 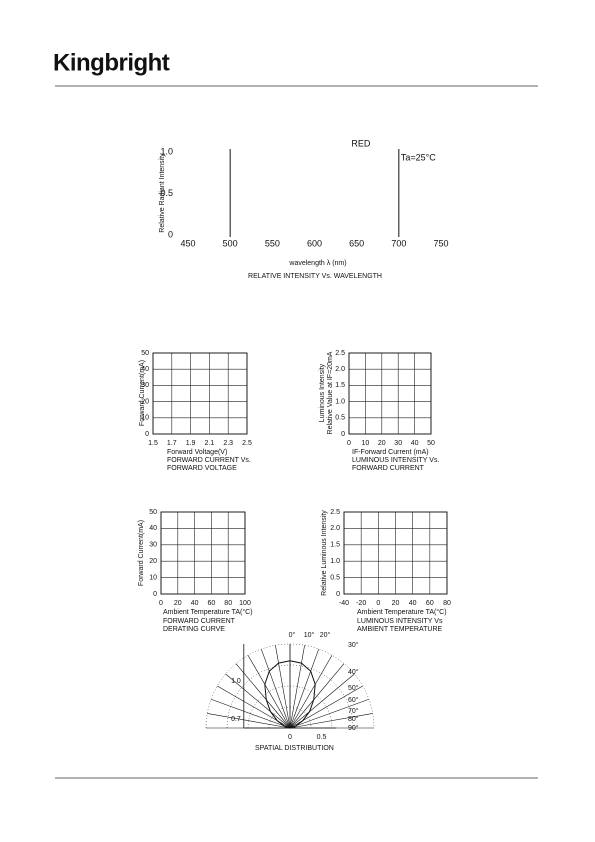 I want to click on y-axis-label: Relative Value at IF=20mA, so click(x=330, y=392).